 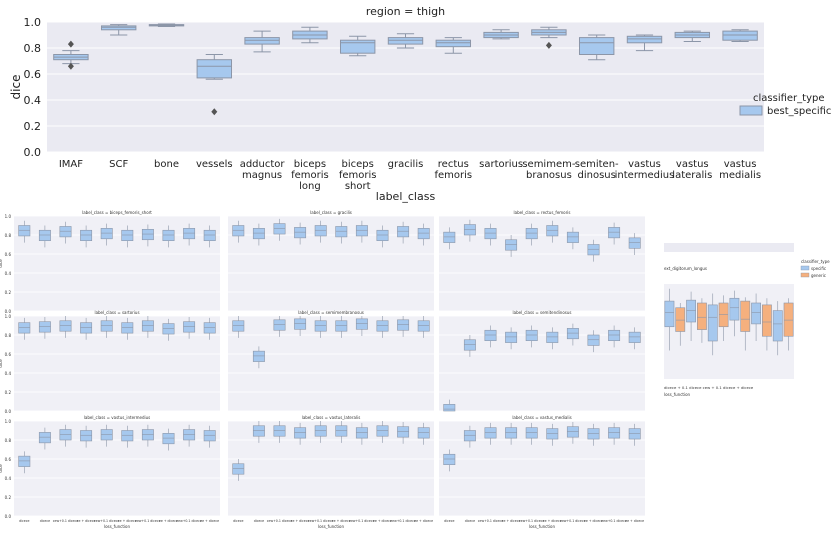 What do you see at coordinates (331, 417) in the screenshot?
I see `panel-title: label_class = vastus_lateralis` at bounding box center [331, 417].